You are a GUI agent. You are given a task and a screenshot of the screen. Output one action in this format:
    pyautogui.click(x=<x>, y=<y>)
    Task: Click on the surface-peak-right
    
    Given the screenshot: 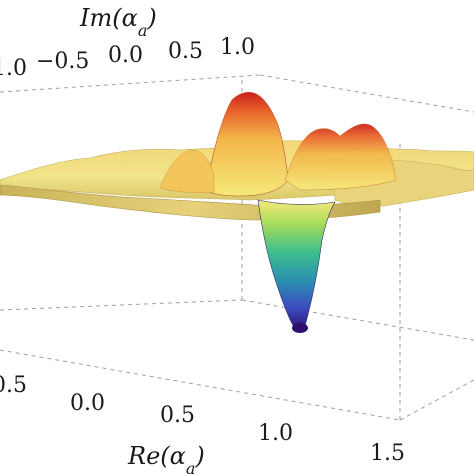 What is the action you would take?
    pyautogui.click(x=340, y=157)
    